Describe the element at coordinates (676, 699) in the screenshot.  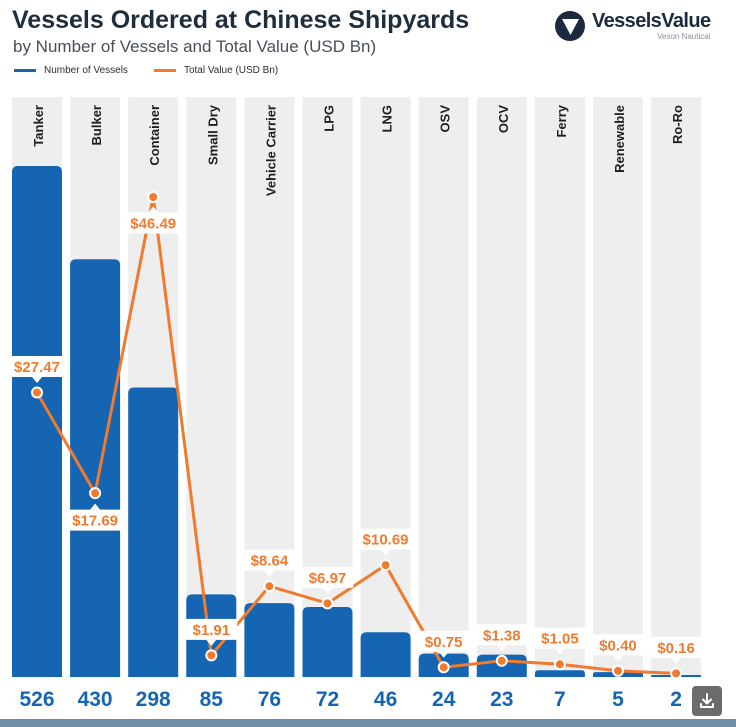
I see `bar-value-label: 2` at that location.